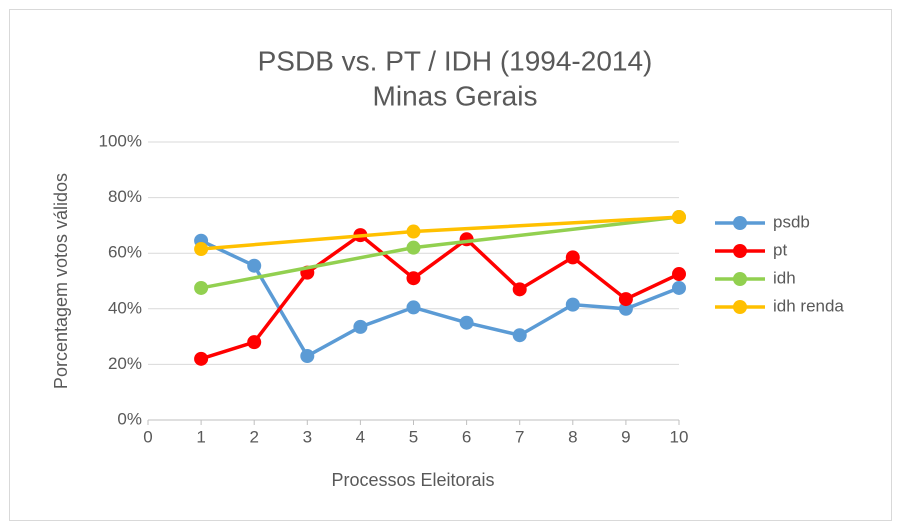 The height and width of the screenshot is (531, 902). What do you see at coordinates (784, 277) in the screenshot?
I see `legend-label: idh` at bounding box center [784, 277].